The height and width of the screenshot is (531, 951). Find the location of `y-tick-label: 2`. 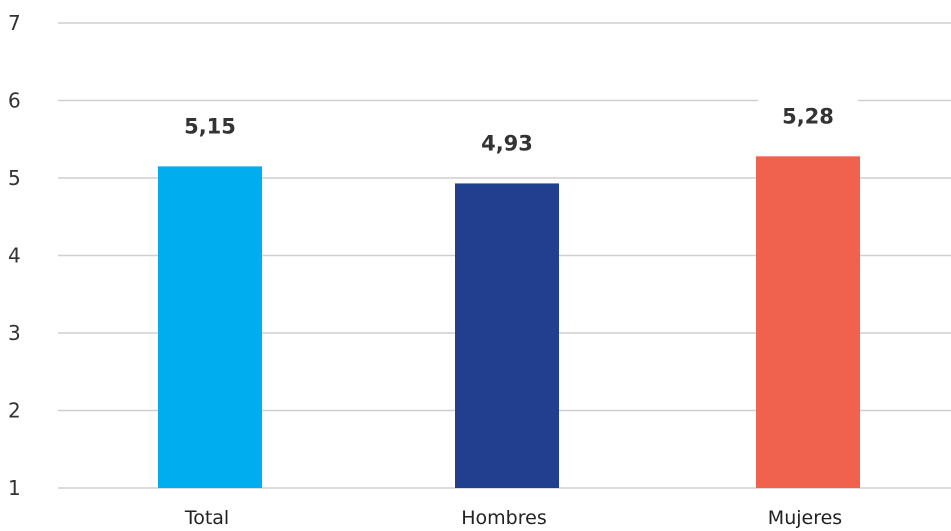

y-tick-label: 2 is located at coordinates (14, 411).